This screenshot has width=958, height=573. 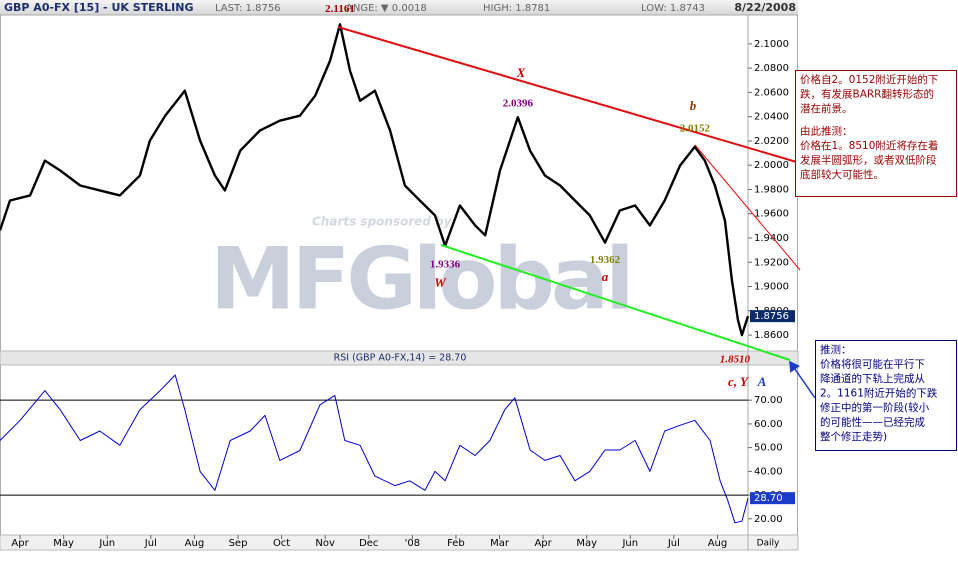 I want to click on frequency: Daily, so click(x=768, y=544).